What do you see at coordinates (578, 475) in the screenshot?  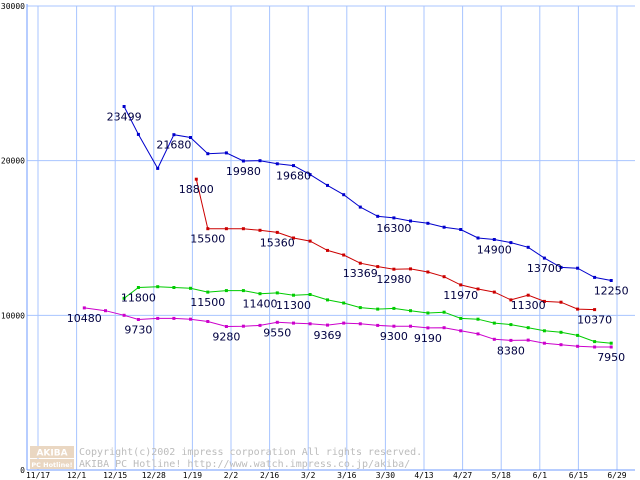 I see `x-tick-label: 6/15` at bounding box center [578, 475].